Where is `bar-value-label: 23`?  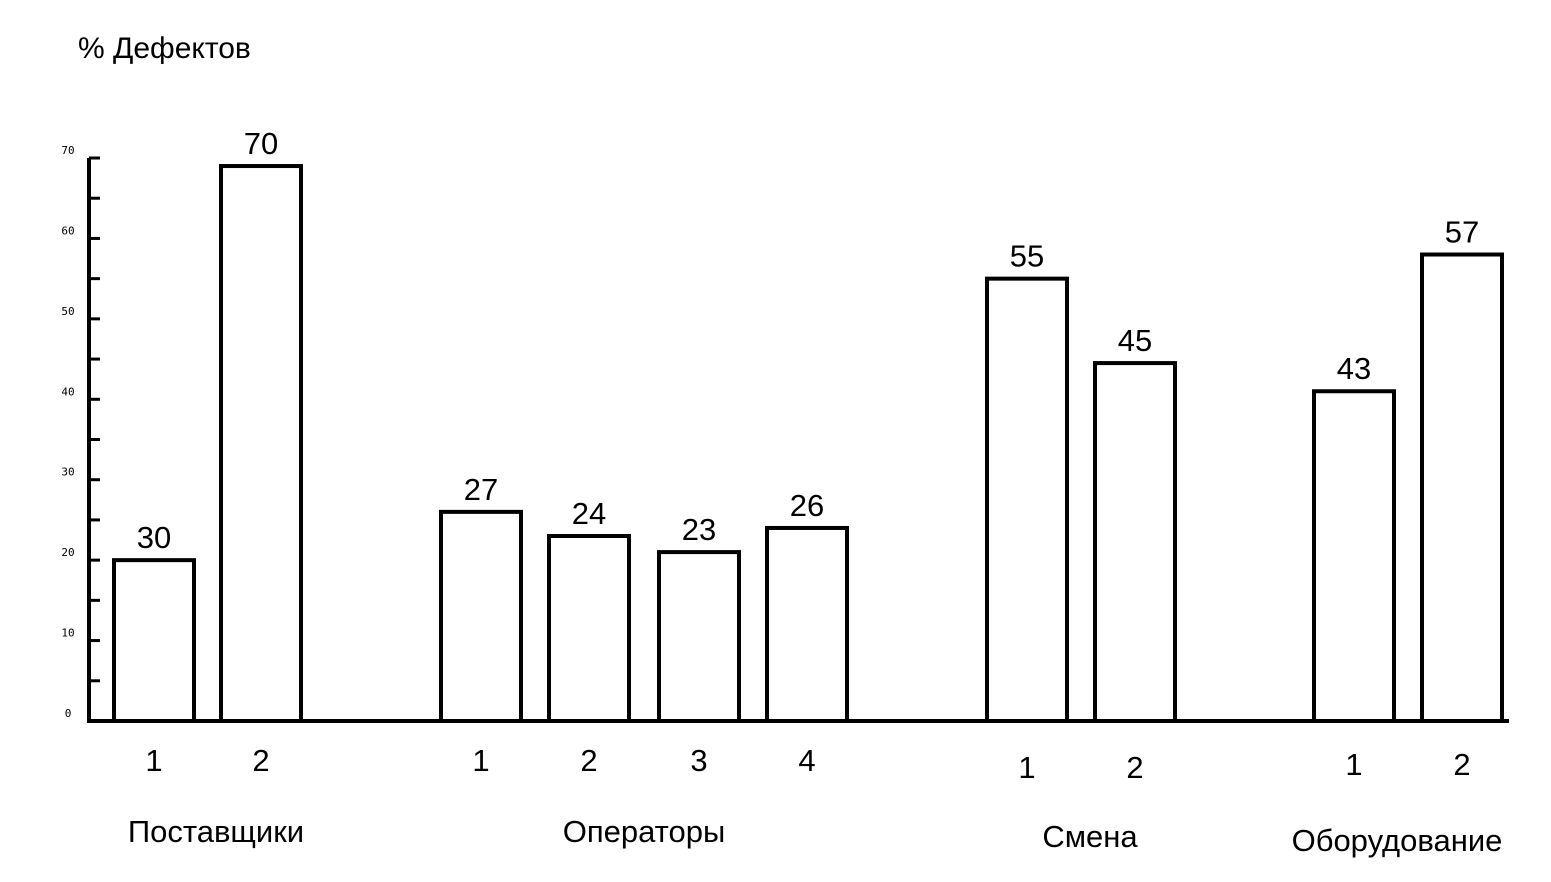
bar-value-label: 23 is located at coordinates (699, 529).